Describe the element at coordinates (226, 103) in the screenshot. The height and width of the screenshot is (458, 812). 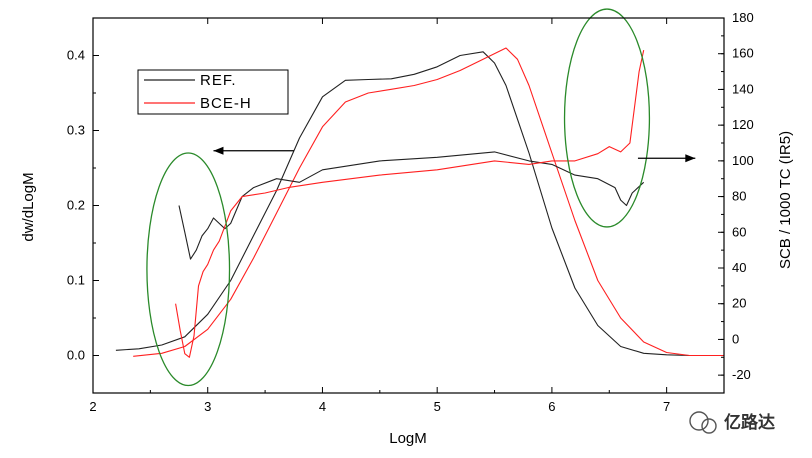
I see `legend-label-bce: BCE-H` at that location.